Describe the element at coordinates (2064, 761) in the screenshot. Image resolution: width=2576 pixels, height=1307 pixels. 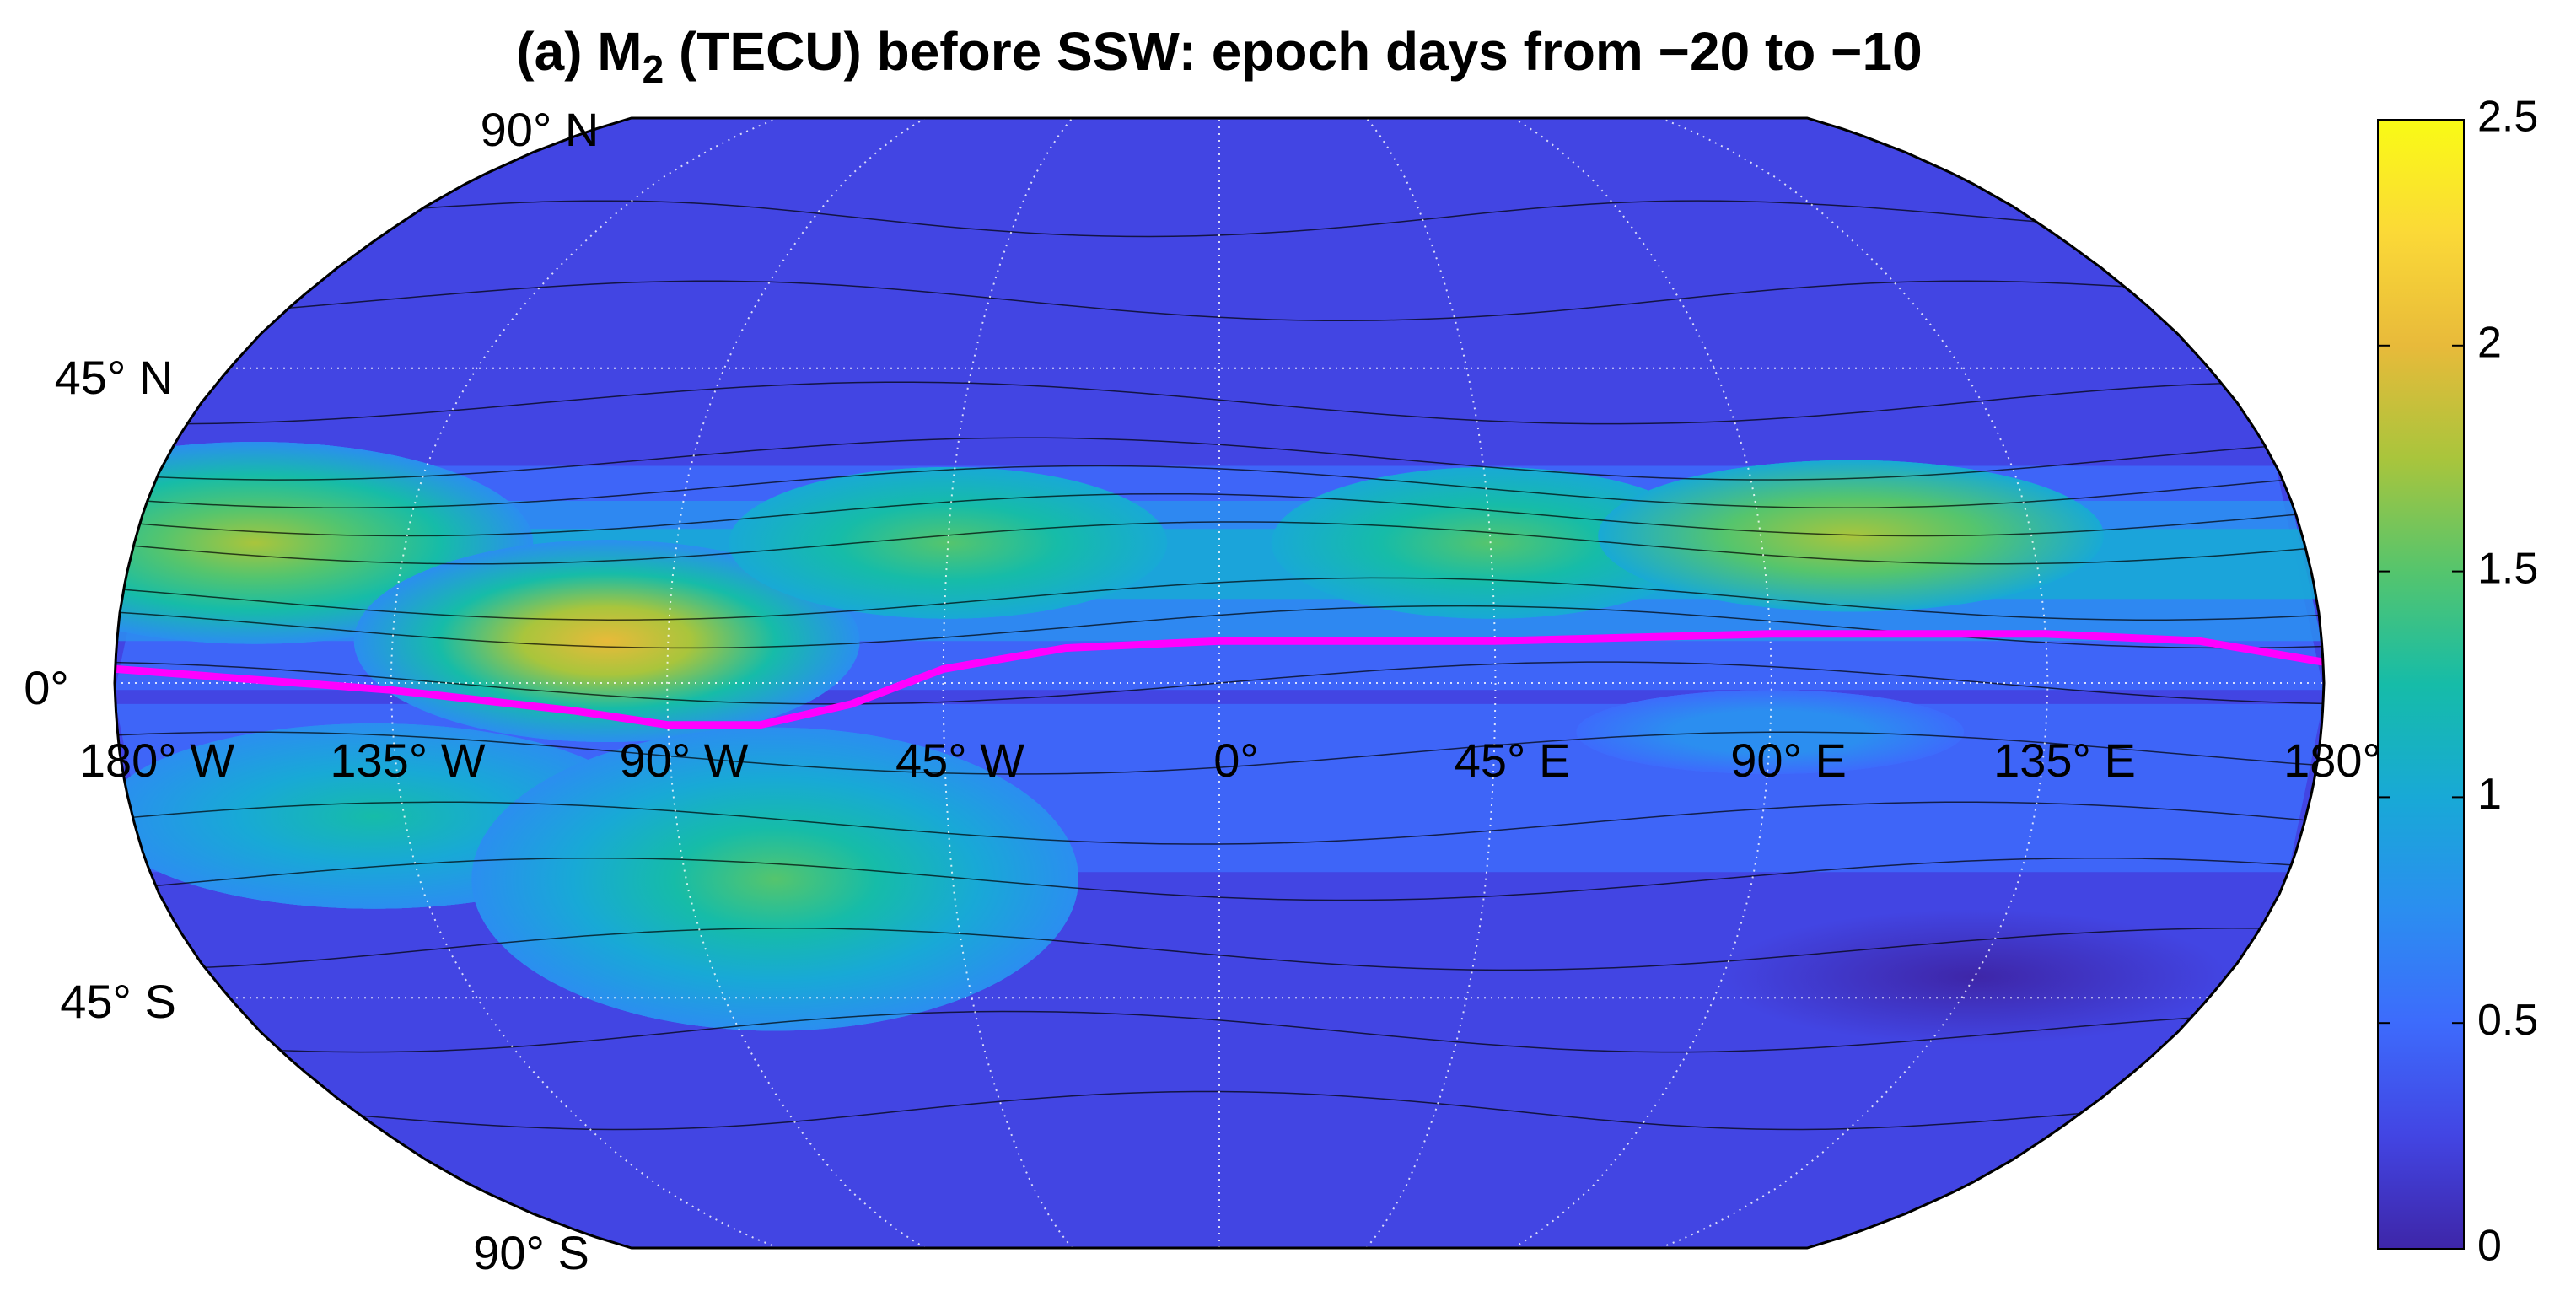
I see `lon-label: 135° E` at that location.